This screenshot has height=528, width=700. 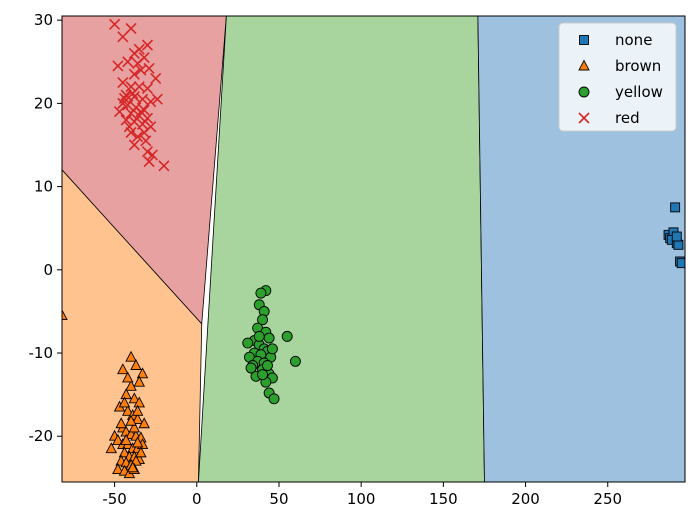 What do you see at coordinates (584, 92) in the screenshot?
I see `legend-marker-yellow` at bounding box center [584, 92].